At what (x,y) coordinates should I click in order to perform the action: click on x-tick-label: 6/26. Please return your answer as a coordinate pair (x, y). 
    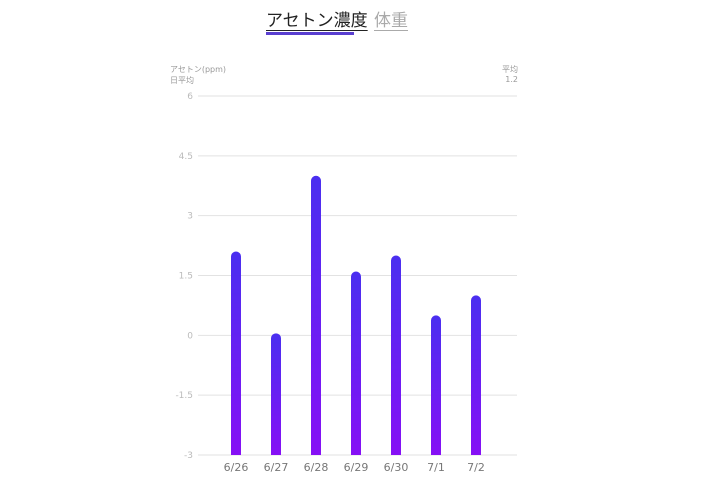
    Looking at the image, I should click on (236, 467).